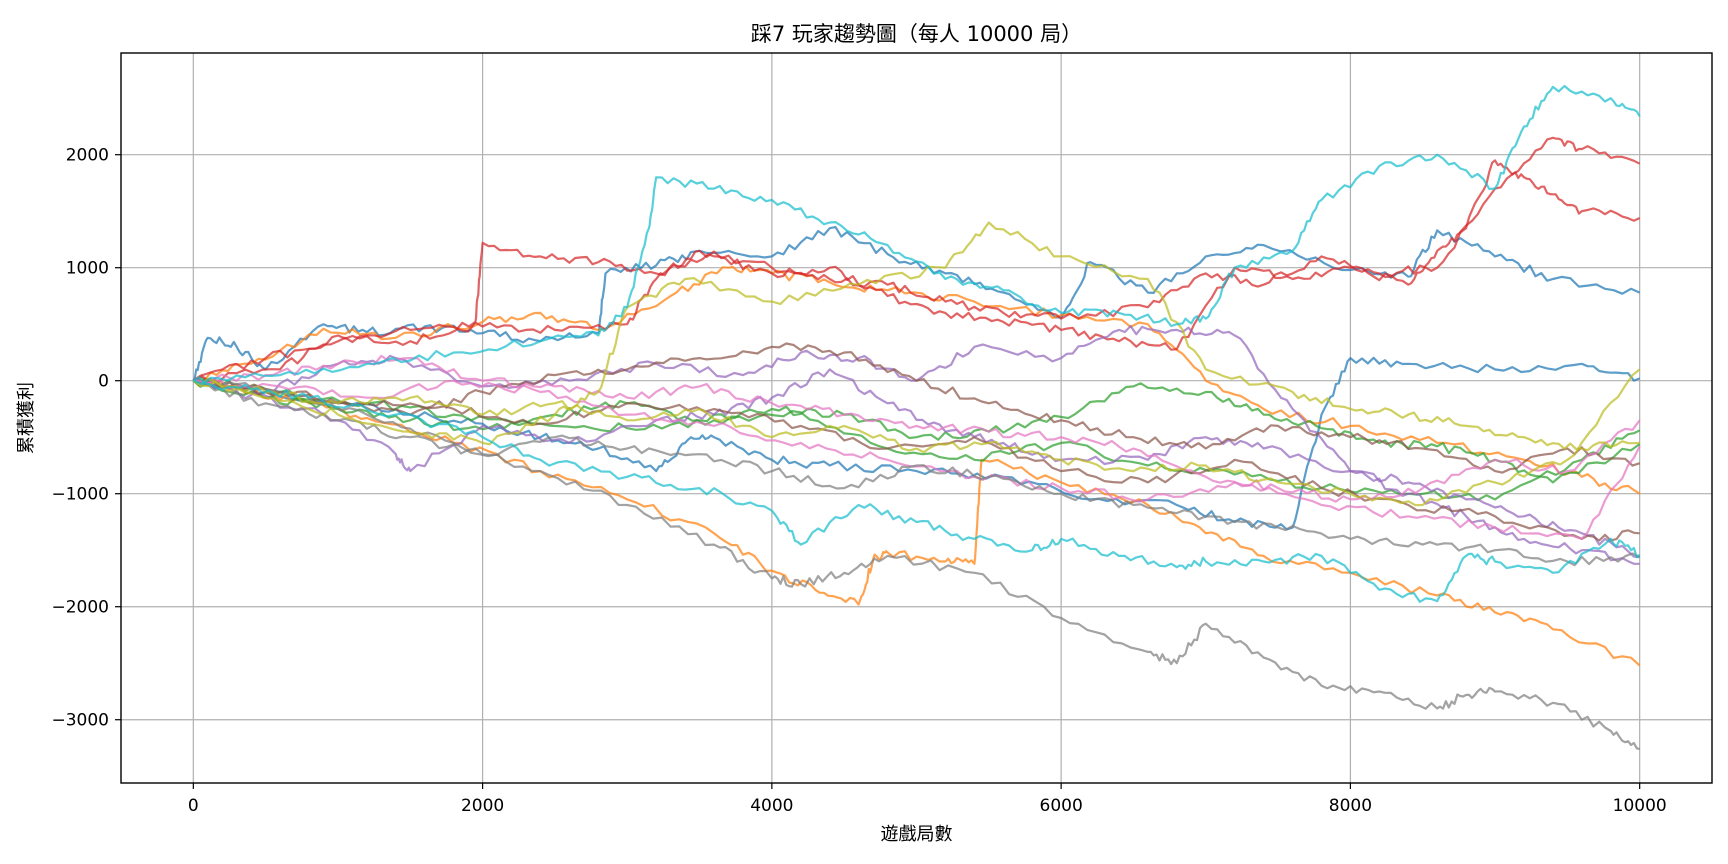 The height and width of the screenshot is (864, 1728). What do you see at coordinates (80, 721) in the screenshot?
I see `y-tick-label: −3000` at bounding box center [80, 721].